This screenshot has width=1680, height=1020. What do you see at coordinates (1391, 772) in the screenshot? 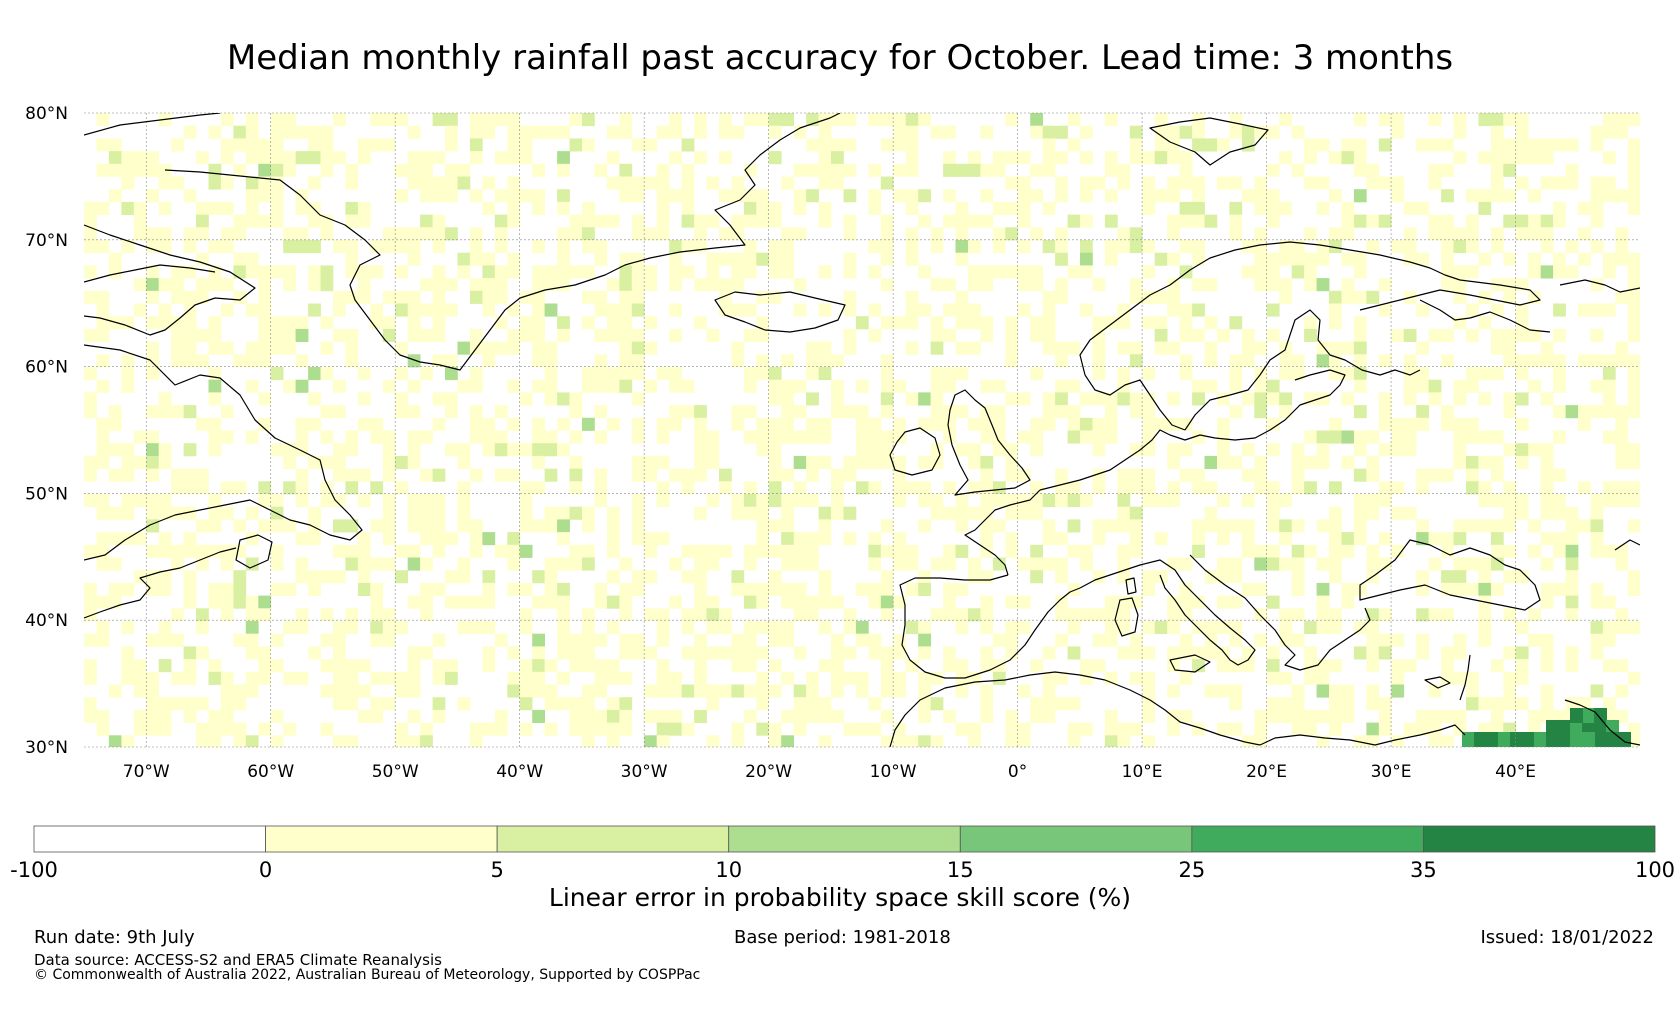
I see `longitude-label: 30°E` at bounding box center [1391, 772].